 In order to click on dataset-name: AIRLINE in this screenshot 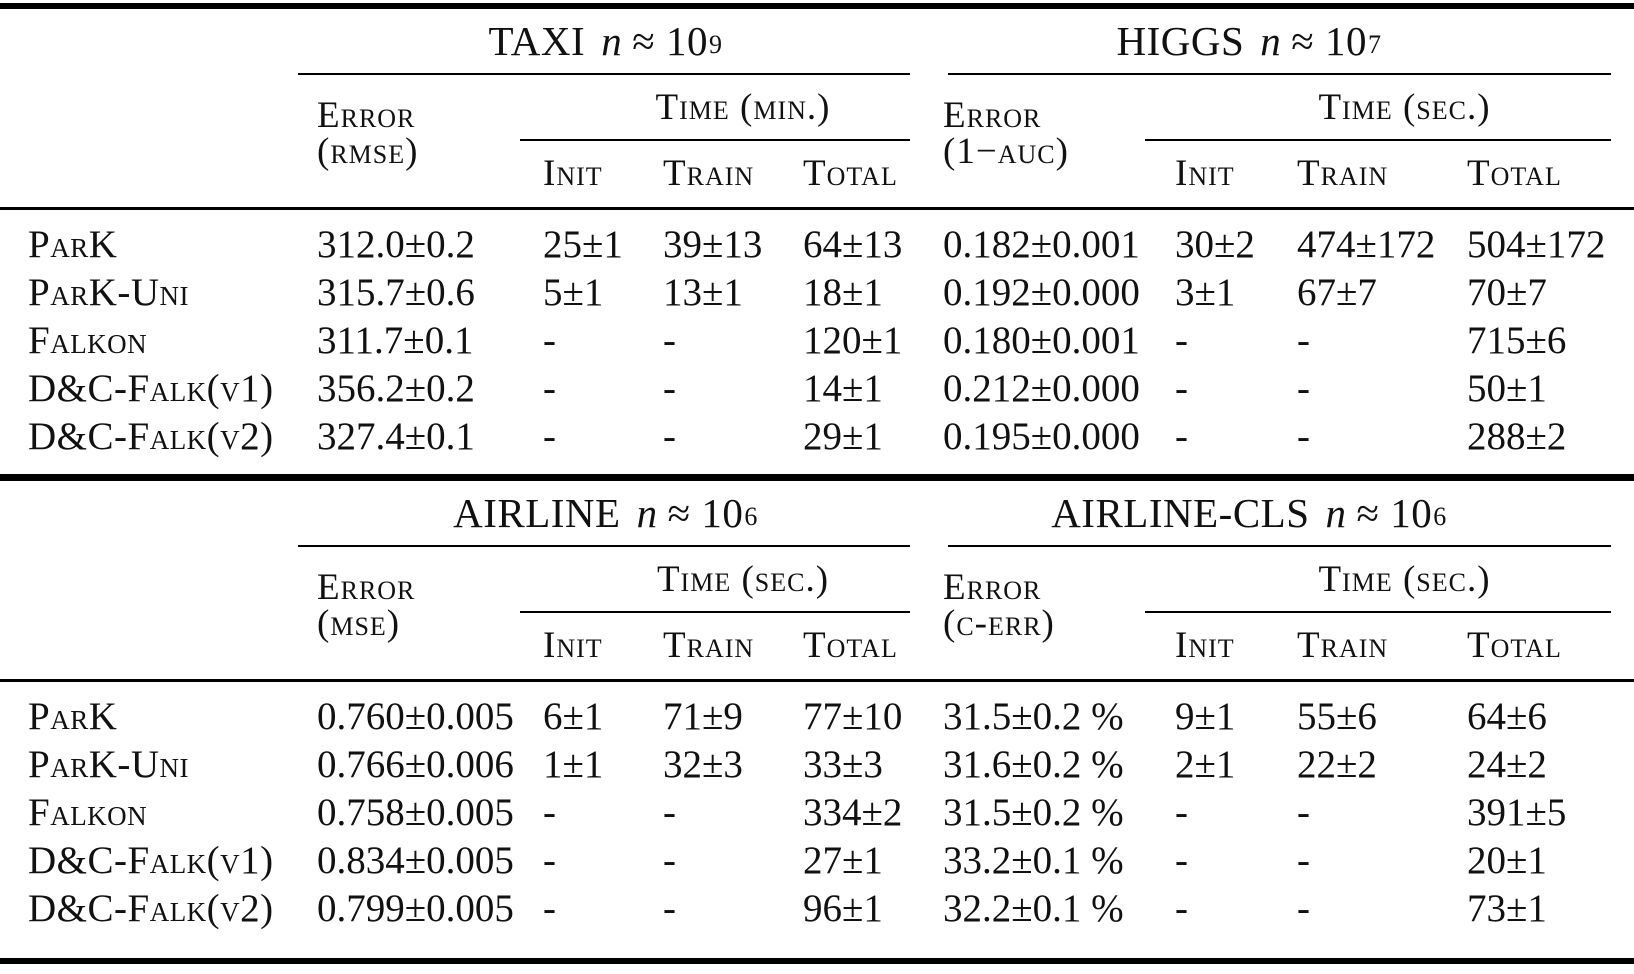, I will do `click(537, 513)`.